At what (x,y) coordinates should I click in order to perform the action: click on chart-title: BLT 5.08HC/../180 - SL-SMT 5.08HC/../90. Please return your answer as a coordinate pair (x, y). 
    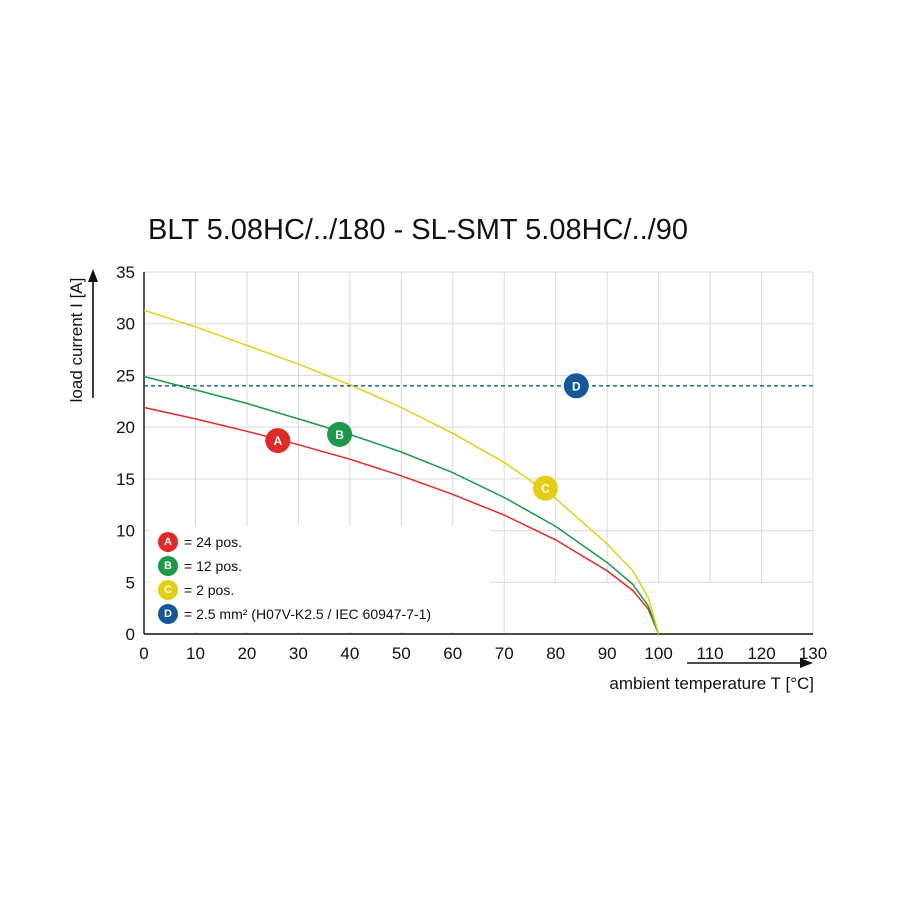
    Looking at the image, I should click on (418, 230).